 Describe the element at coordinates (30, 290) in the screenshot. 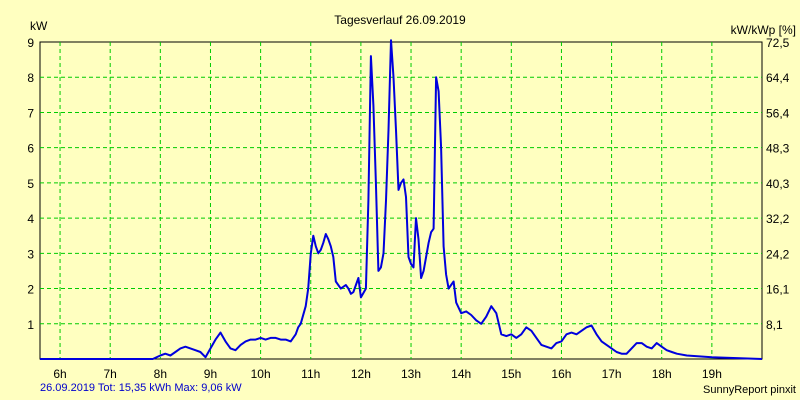

I see `y-tick-label-left: 2` at that location.